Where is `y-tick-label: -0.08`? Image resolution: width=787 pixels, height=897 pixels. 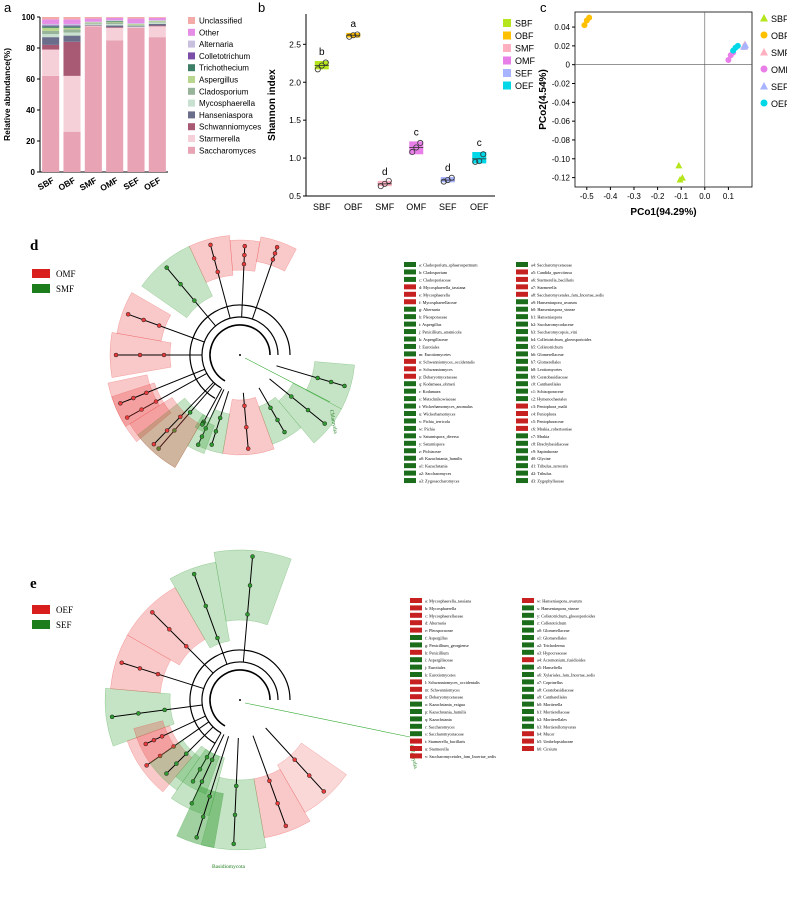
y-tick-label: -0.08 is located at coordinates (561, 140).